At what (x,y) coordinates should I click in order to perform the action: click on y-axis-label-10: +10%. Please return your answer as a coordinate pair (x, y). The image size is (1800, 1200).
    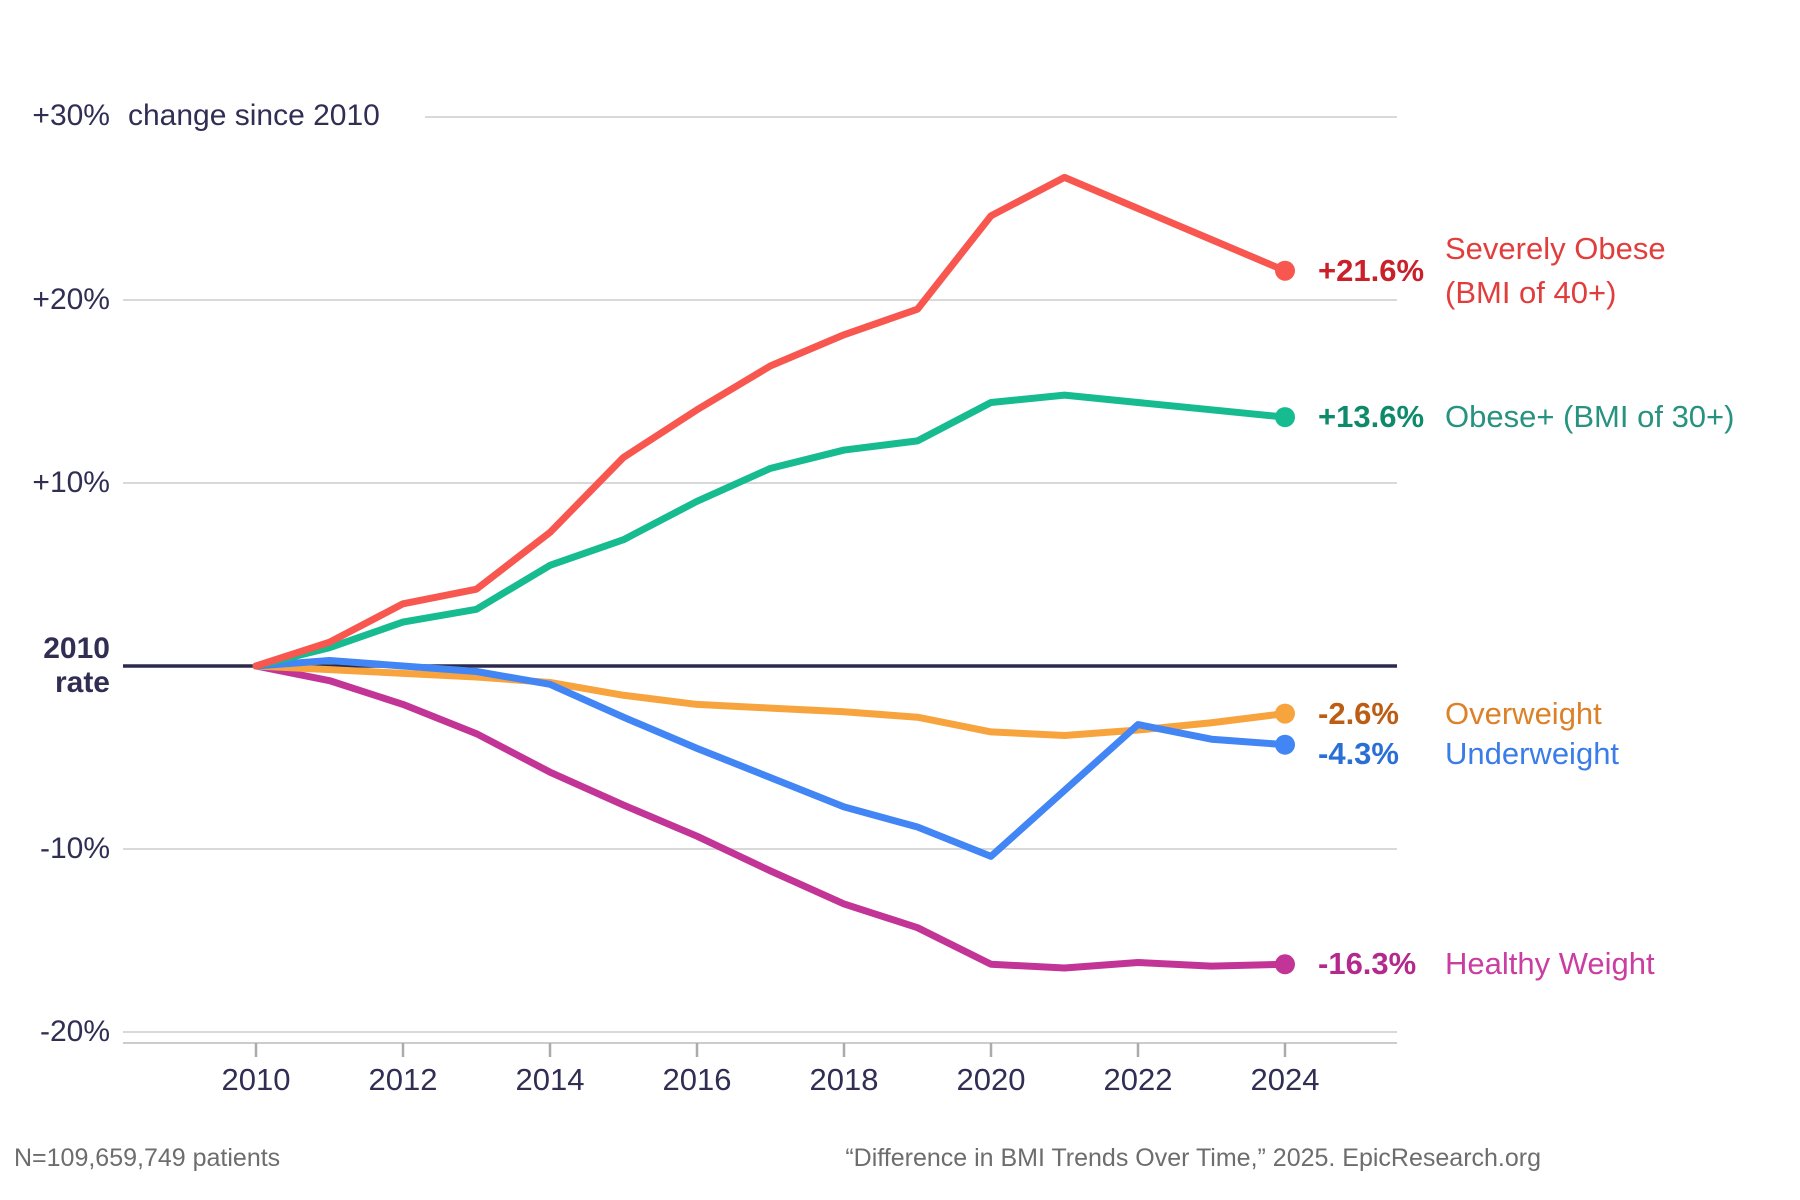
    Looking at the image, I should click on (71, 482).